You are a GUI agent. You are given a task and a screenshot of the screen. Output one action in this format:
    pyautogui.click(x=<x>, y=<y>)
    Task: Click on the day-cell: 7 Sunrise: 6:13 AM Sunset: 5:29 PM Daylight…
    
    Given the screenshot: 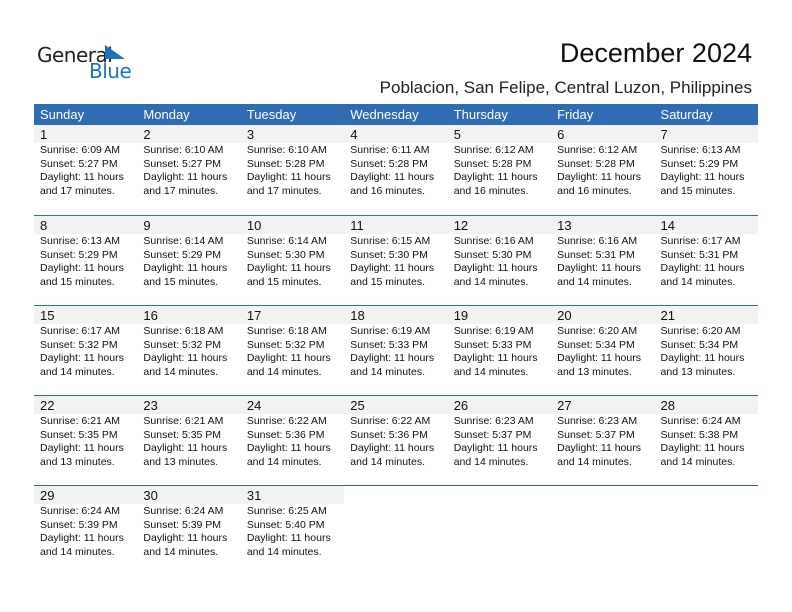 What is the action you would take?
    pyautogui.click(x=706, y=170)
    